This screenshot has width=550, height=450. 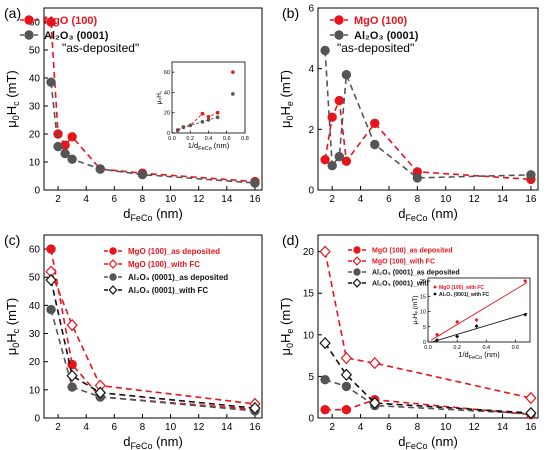 What do you see at coordinates (285, 338) in the screenshot?
I see `y-axis-label-part: H` at bounding box center [285, 338].